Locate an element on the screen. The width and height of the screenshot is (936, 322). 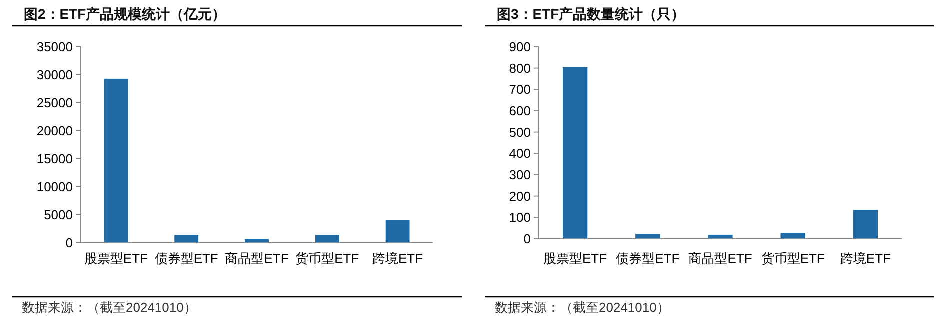
y-tick-label: 15000 is located at coordinates (54, 159).